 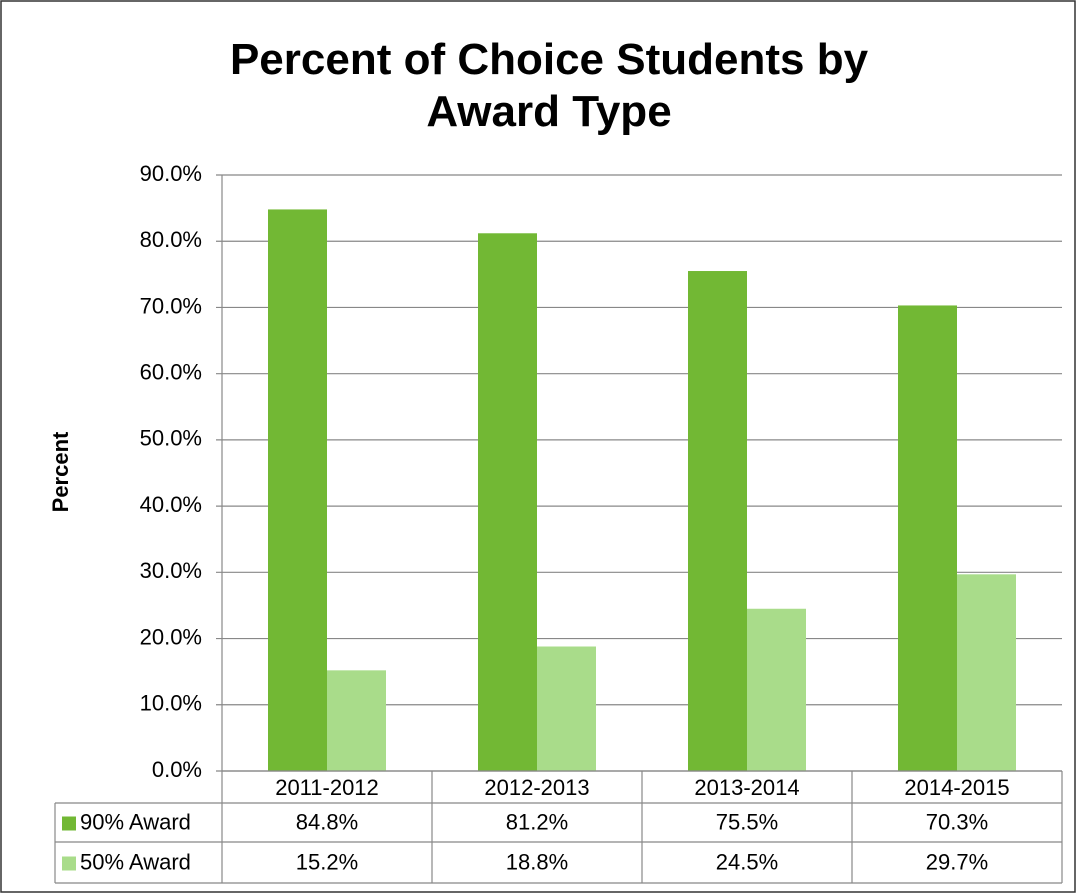 What do you see at coordinates (537, 821) in the screenshot?
I see `table-value: 81.2%` at bounding box center [537, 821].